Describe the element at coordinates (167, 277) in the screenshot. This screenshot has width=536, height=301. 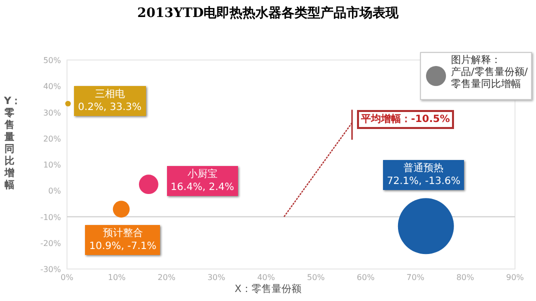
I see `x-tick-label: 20%` at that location.